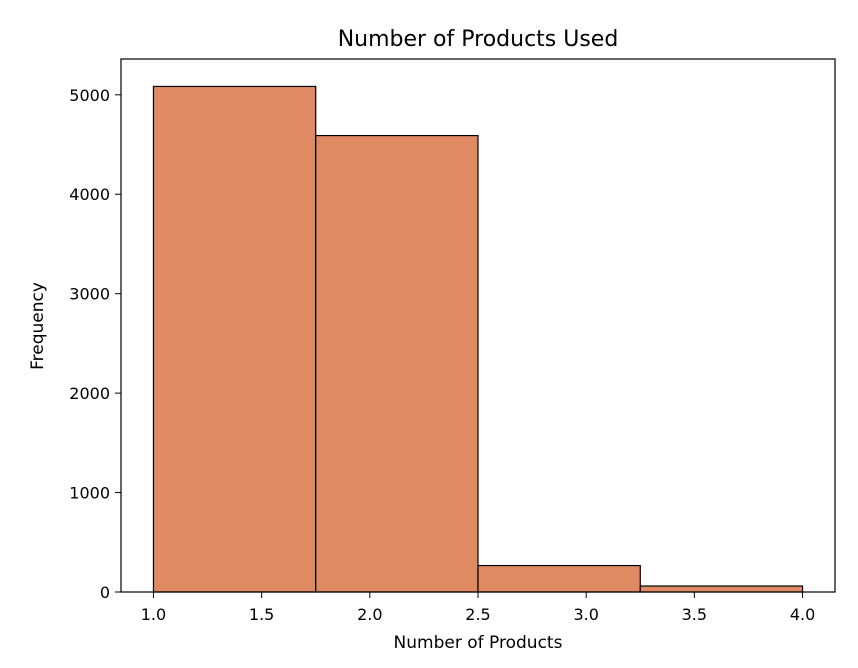 The image size is (858, 668). I want to click on x-tick-label: 3.5, so click(694, 614).